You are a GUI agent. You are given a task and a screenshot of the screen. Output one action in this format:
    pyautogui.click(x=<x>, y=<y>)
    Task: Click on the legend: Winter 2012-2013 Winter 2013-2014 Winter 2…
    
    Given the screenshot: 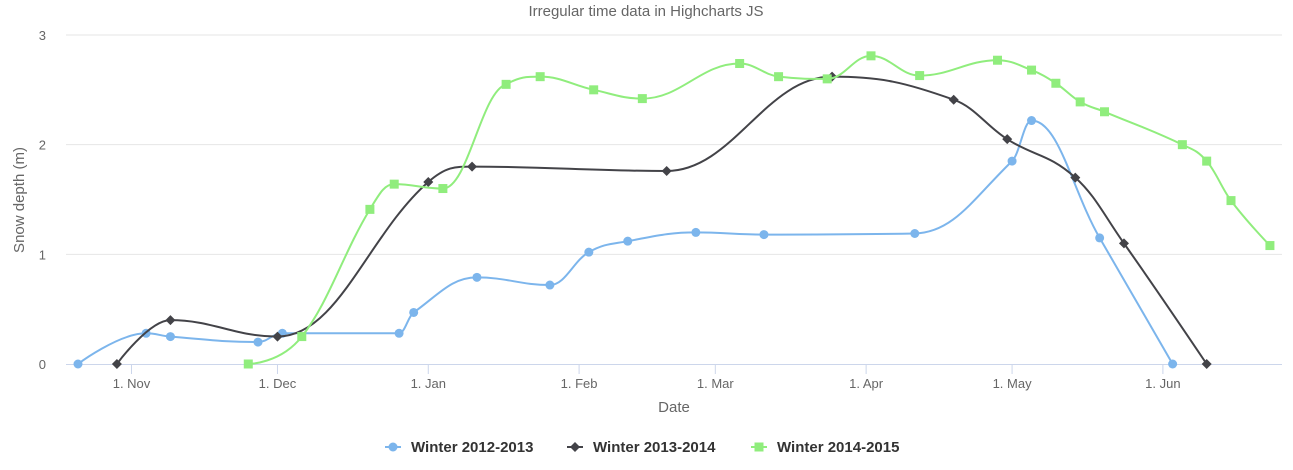 What is the action you would take?
    pyautogui.click(x=642, y=447)
    